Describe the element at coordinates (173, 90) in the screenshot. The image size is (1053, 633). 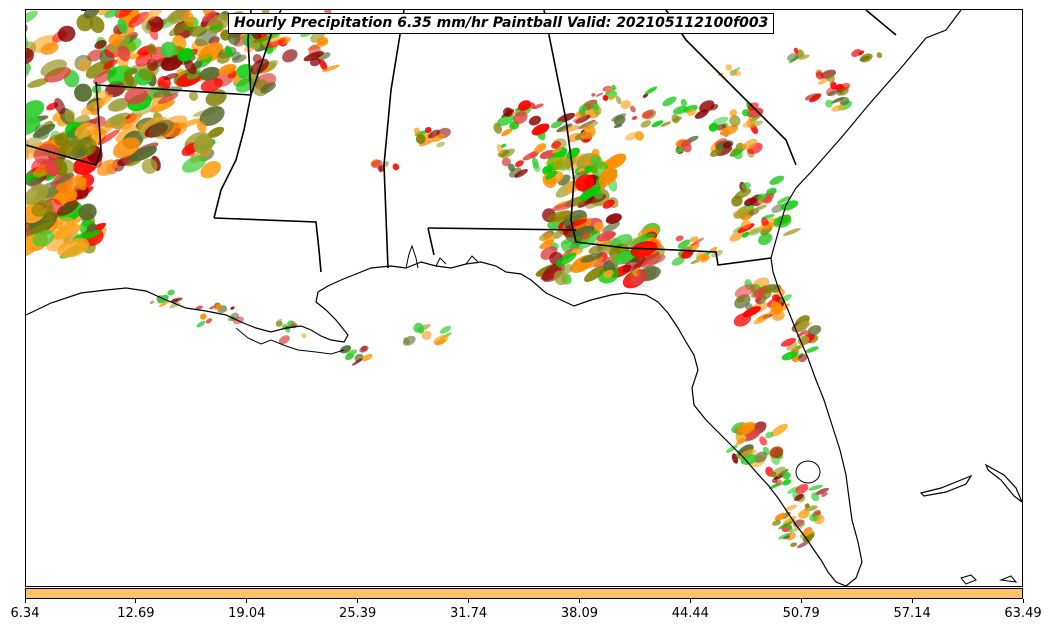
I see `border-ms-la-north` at that location.